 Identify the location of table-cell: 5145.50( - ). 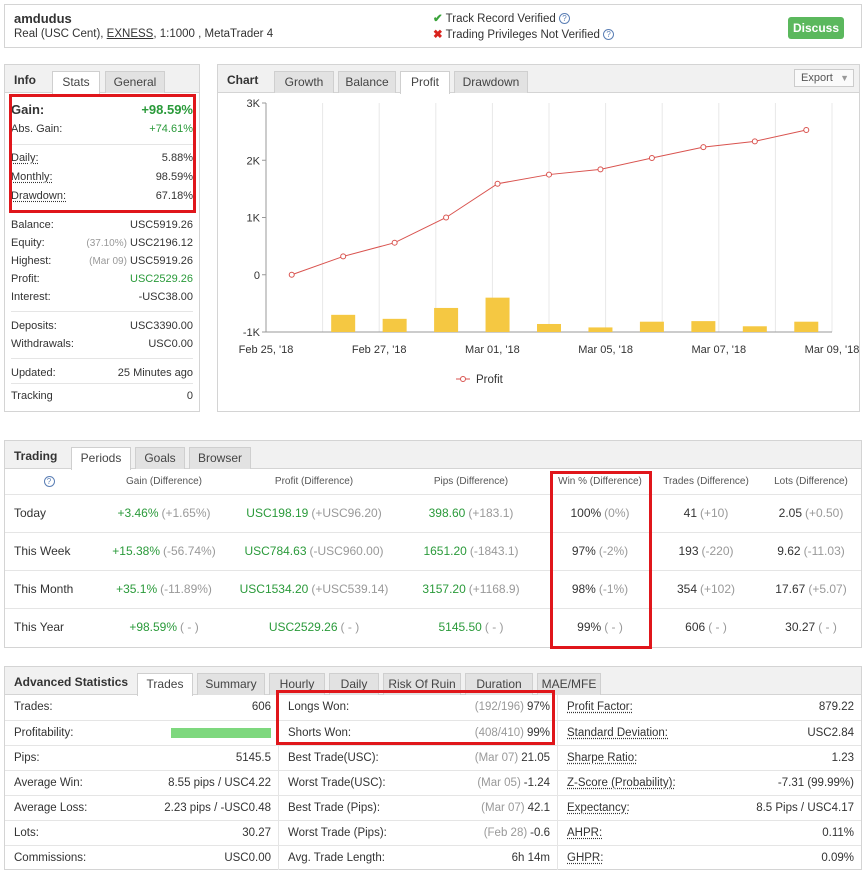
(471, 626).